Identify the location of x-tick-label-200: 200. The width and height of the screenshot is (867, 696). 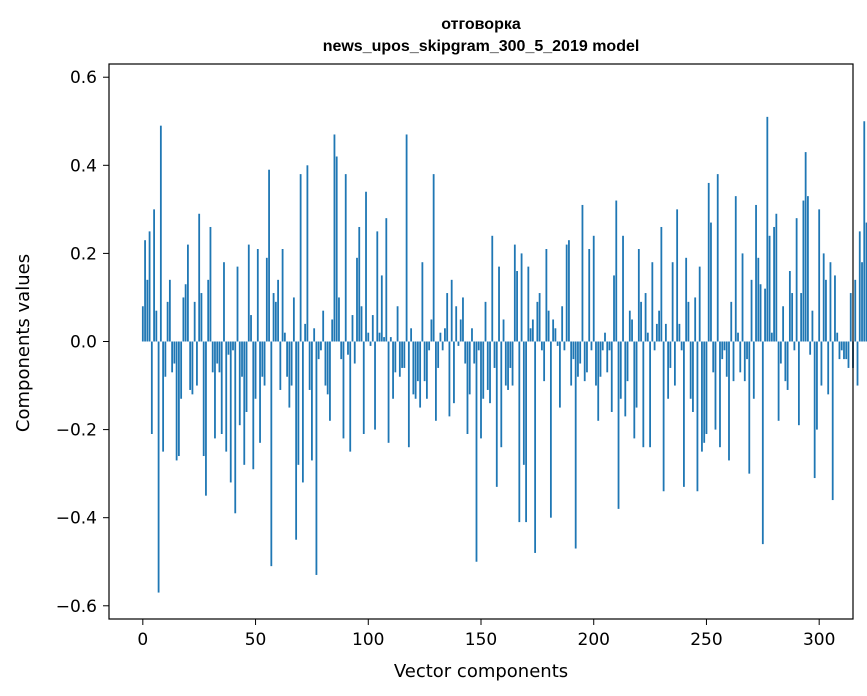
(594, 640).